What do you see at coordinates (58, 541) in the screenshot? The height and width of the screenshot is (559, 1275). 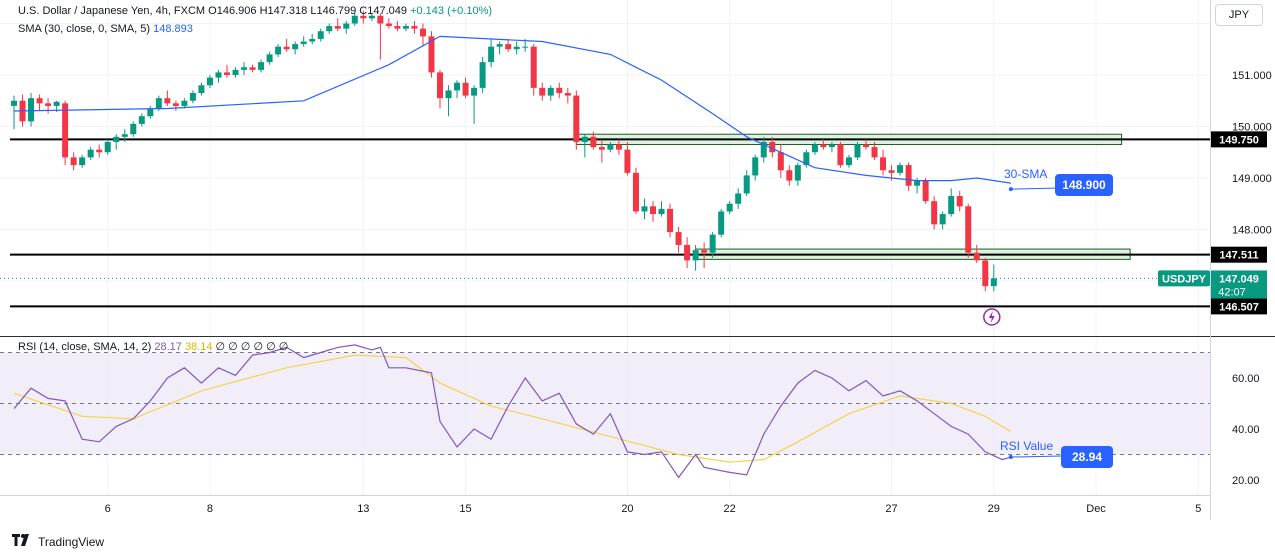 I see `tradingview-logo: TradingView` at bounding box center [58, 541].